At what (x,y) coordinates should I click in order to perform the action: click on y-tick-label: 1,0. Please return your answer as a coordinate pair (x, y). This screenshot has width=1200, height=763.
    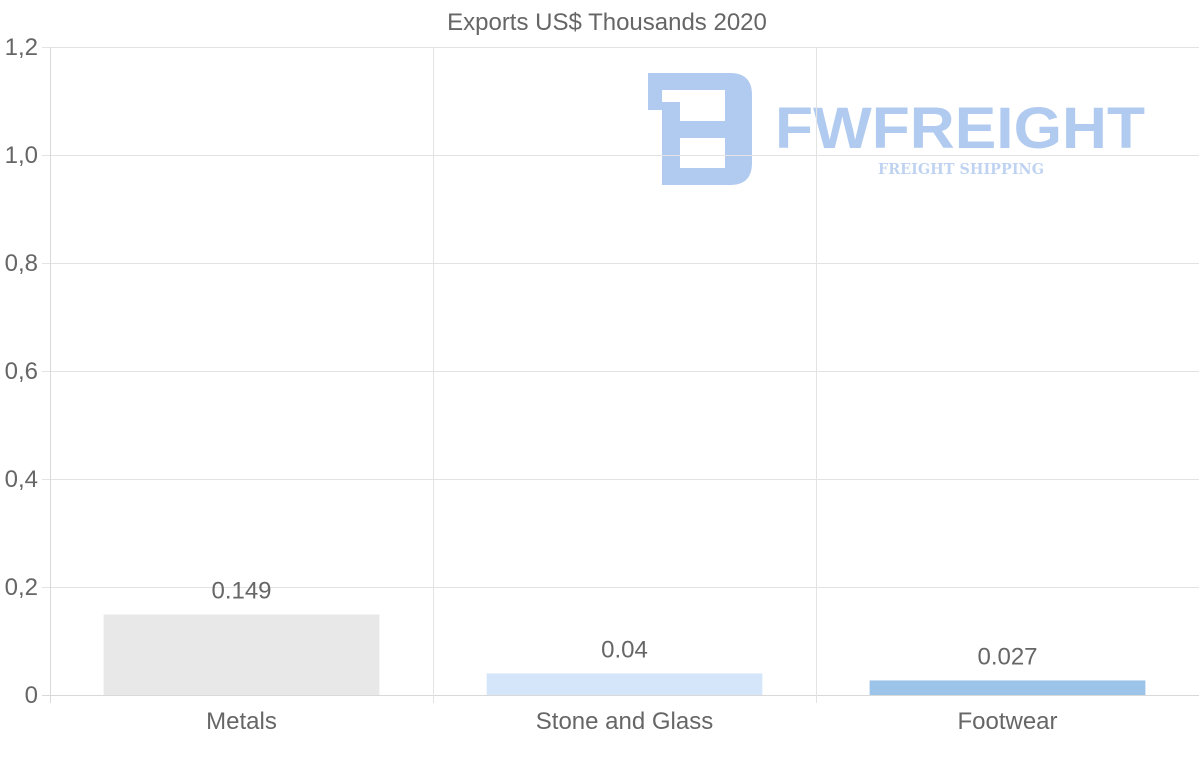
    Looking at the image, I should click on (21, 155).